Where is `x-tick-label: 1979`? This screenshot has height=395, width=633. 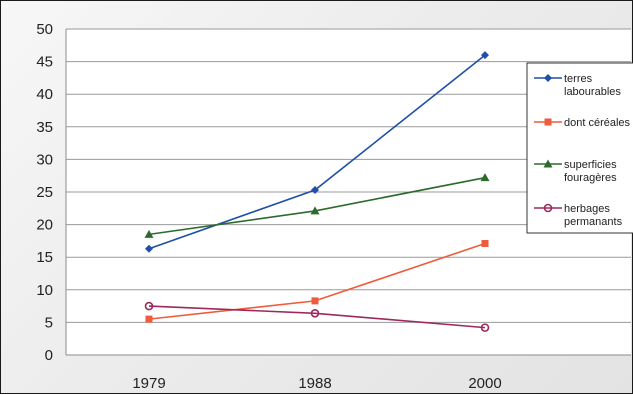
x-tick-label: 1979 is located at coordinates (148, 383).